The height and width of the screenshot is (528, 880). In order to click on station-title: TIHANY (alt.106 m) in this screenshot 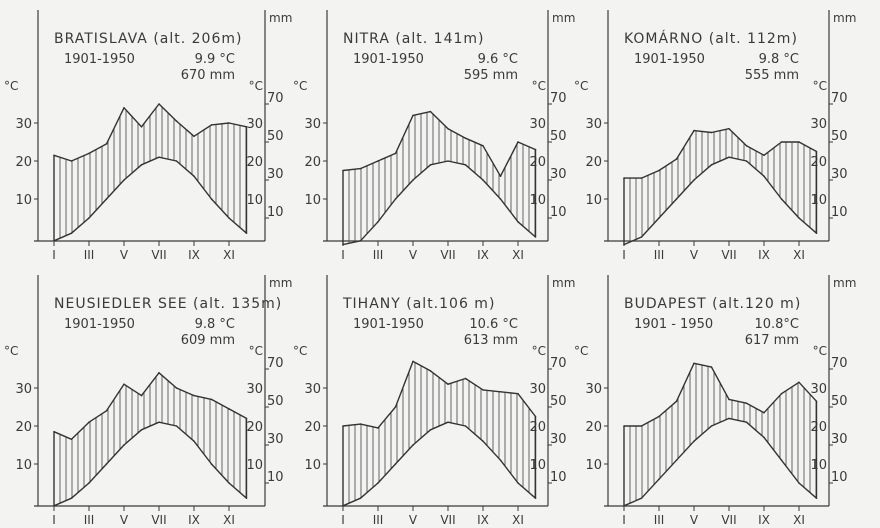, I will do `click(418, 304)`.